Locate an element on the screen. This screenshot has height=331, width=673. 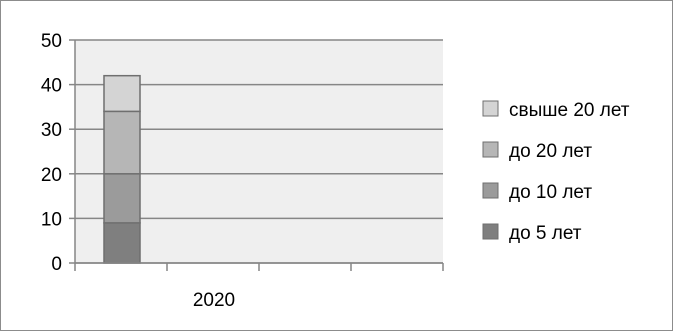
y-tick-label-10: 10 is located at coordinates (51, 219).